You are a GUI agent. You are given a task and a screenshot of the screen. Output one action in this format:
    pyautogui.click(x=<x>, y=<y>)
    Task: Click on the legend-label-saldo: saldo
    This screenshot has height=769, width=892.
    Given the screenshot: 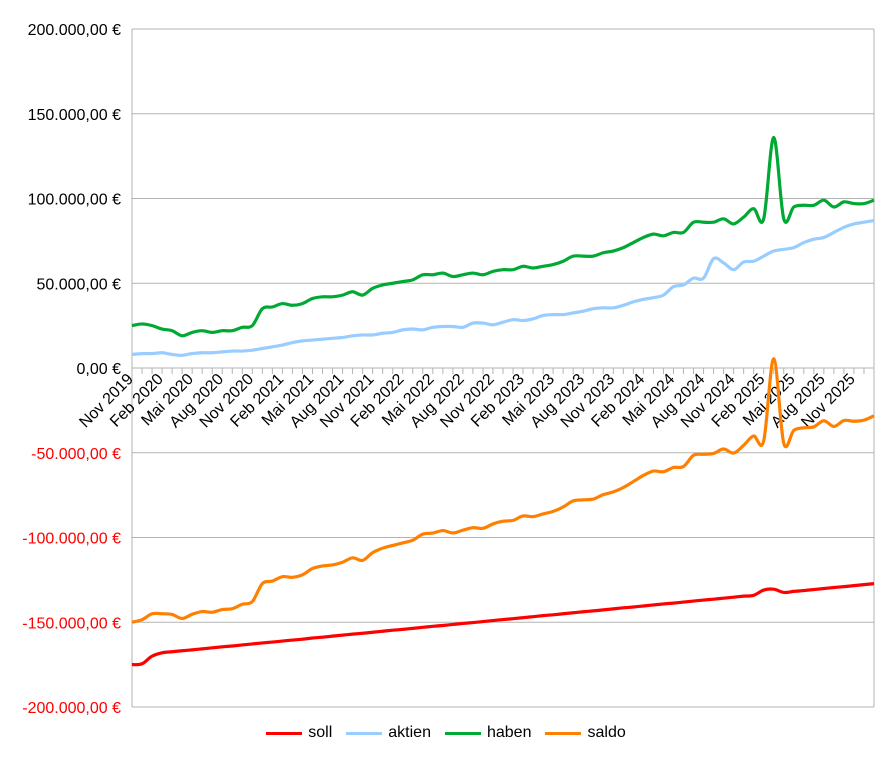 What is the action you would take?
    pyautogui.click(x=606, y=732)
    